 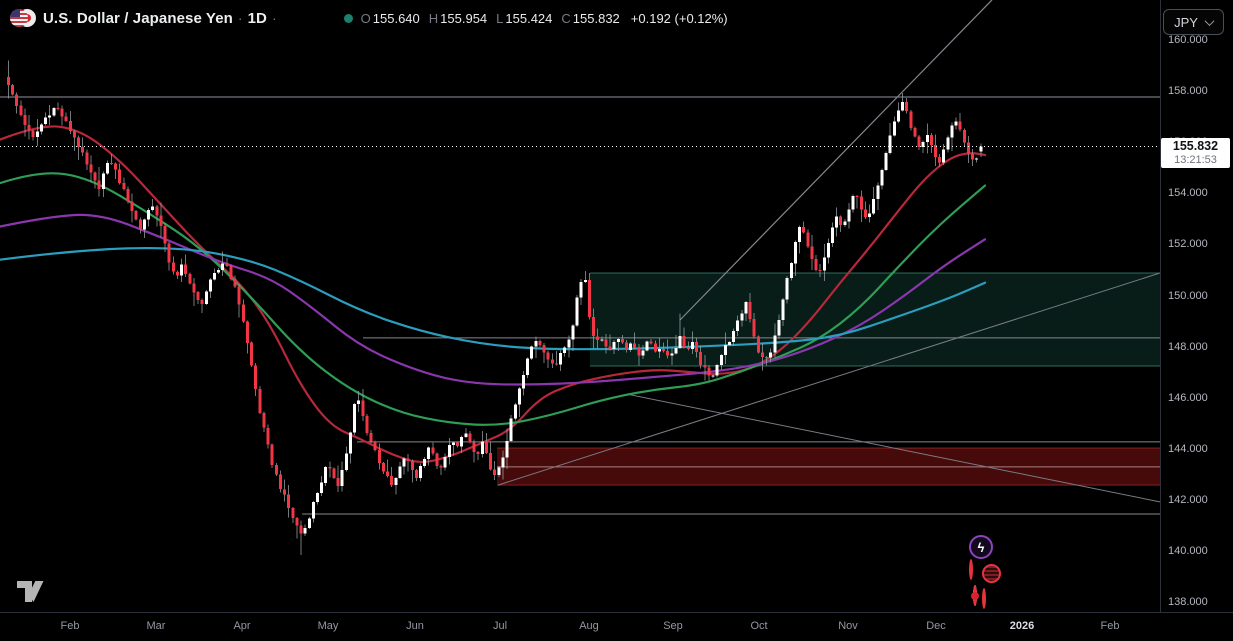 What do you see at coordinates (596, 18) in the screenshot?
I see `close-value: 155.832` at bounding box center [596, 18].